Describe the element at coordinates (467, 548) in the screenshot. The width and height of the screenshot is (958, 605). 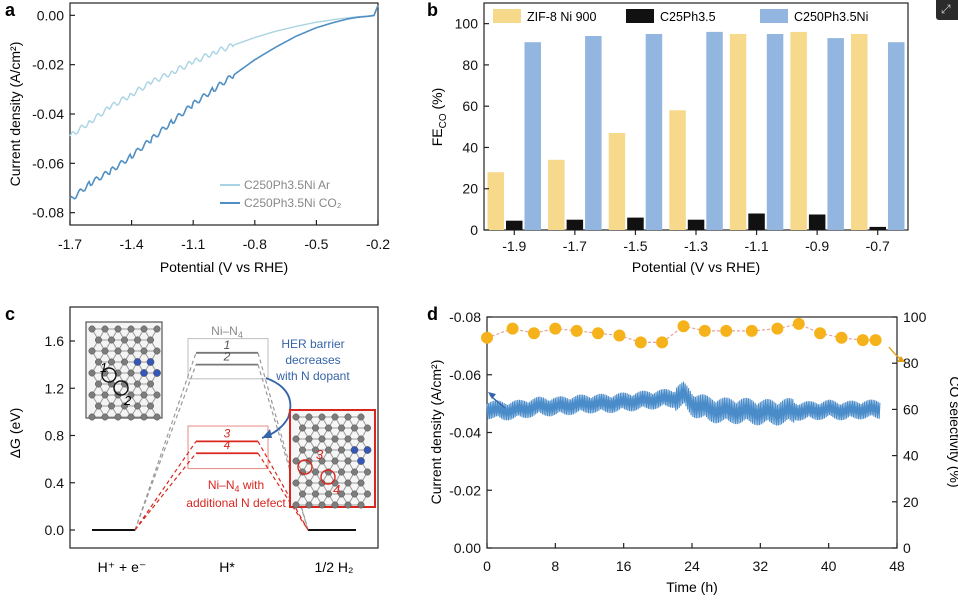
I see `y-tick-label-d-left: 0.00` at that location.